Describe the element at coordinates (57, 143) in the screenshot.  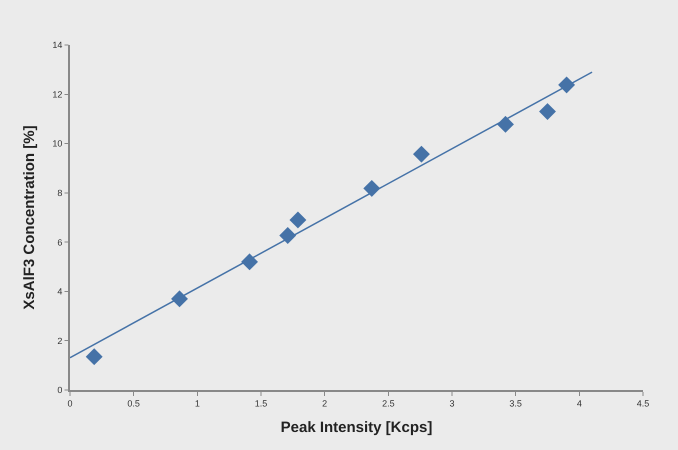
I see `y-tick-label: 10` at that location.